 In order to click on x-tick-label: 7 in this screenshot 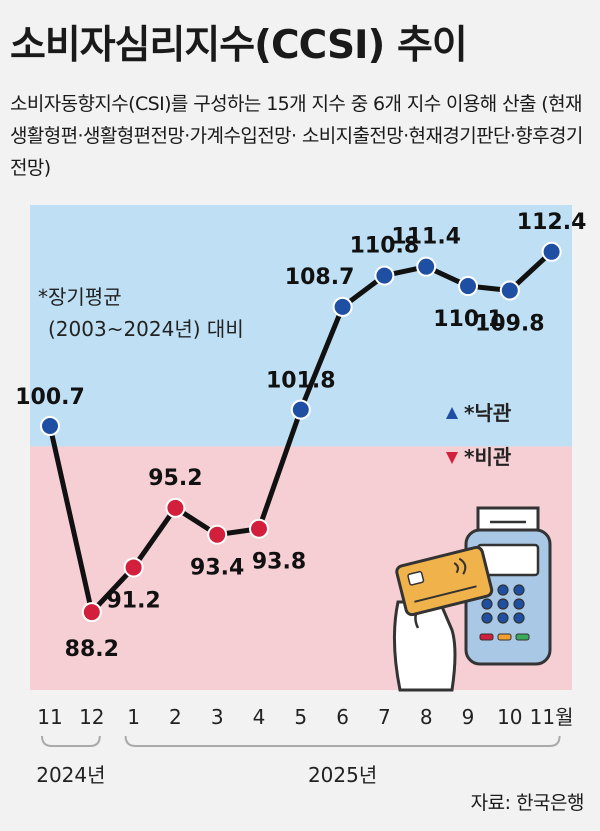, I will do `click(384, 717)`.